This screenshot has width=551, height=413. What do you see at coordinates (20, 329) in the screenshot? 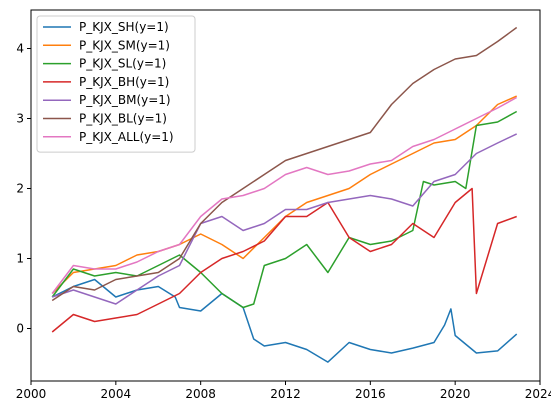
I see `y-tick-label-0: 0` at bounding box center [20, 329].